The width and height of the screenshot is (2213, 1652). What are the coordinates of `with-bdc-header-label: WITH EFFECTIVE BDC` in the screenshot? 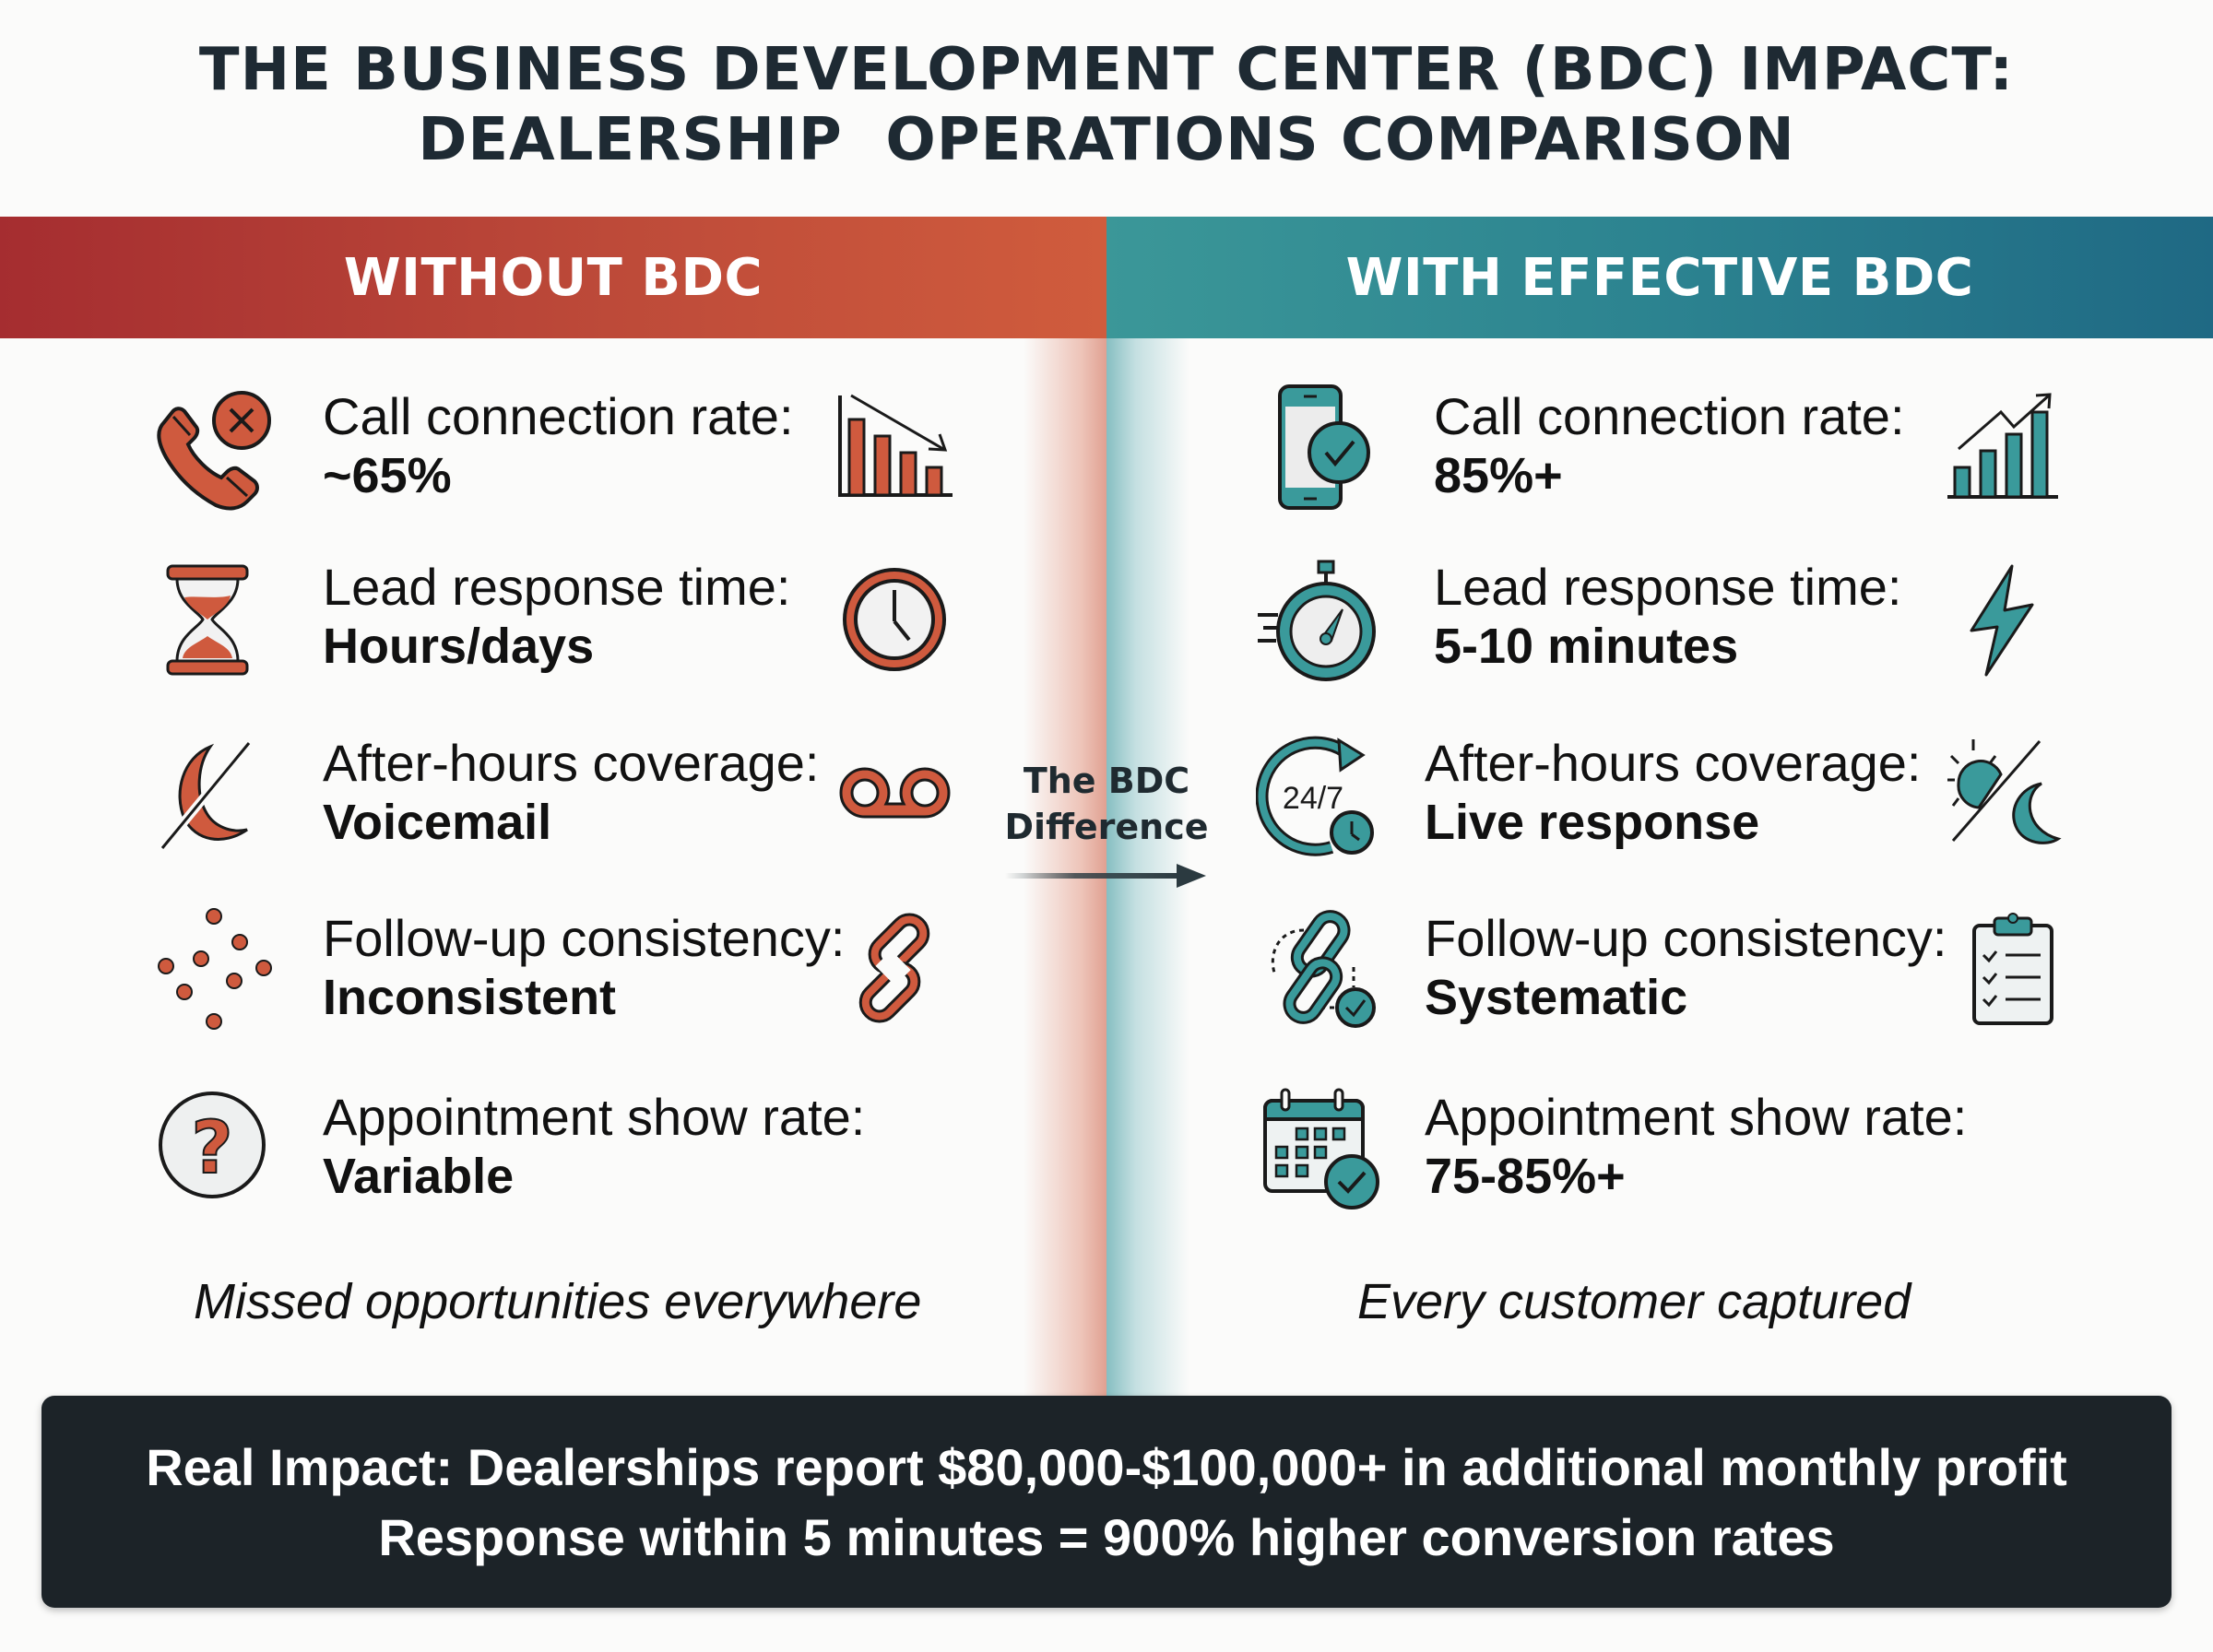 It's located at (1659, 277).